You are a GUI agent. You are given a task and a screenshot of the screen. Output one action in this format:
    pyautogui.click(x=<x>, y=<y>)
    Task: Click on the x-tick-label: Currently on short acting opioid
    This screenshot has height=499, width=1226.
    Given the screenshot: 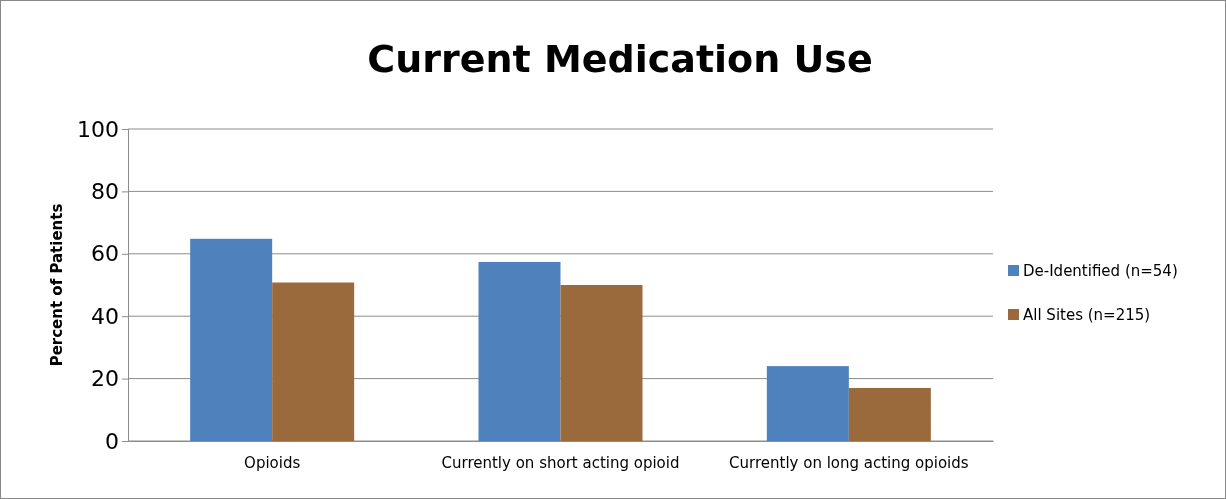 What is the action you would take?
    pyautogui.click(x=560, y=463)
    